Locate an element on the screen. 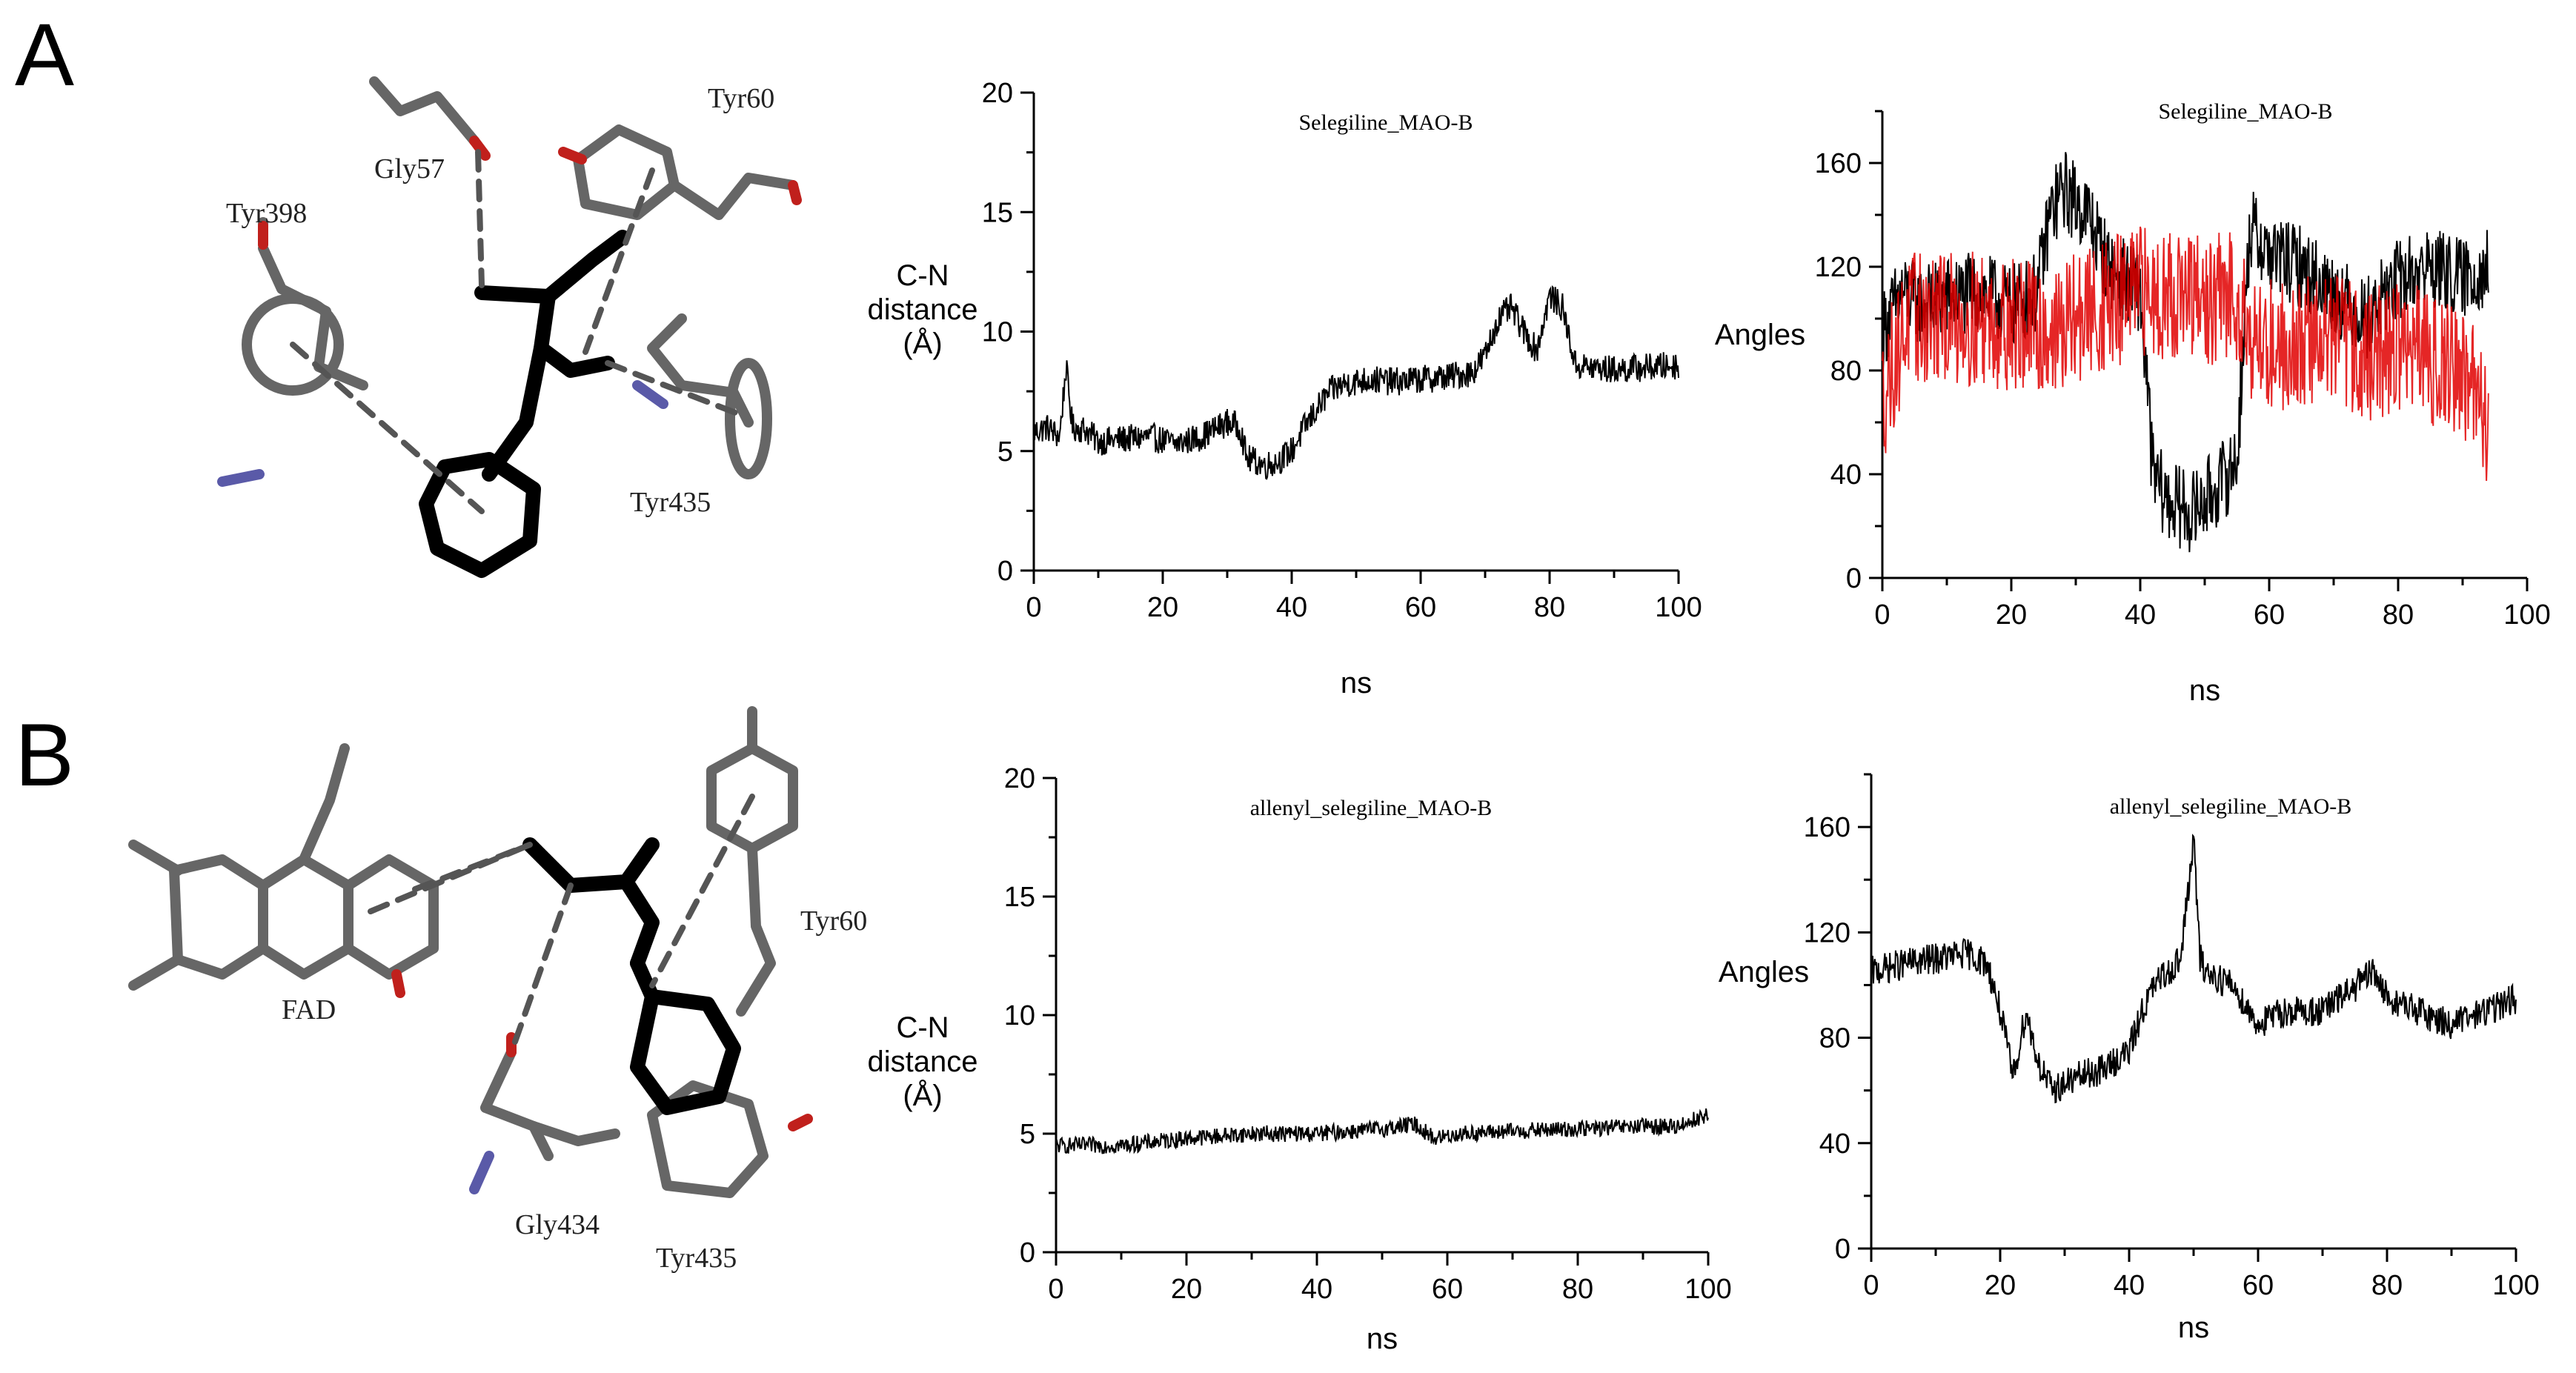 Image resolution: width=2576 pixels, height=1373 pixels. label-tyr435-b: Tyr435 is located at coordinates (696, 1258).